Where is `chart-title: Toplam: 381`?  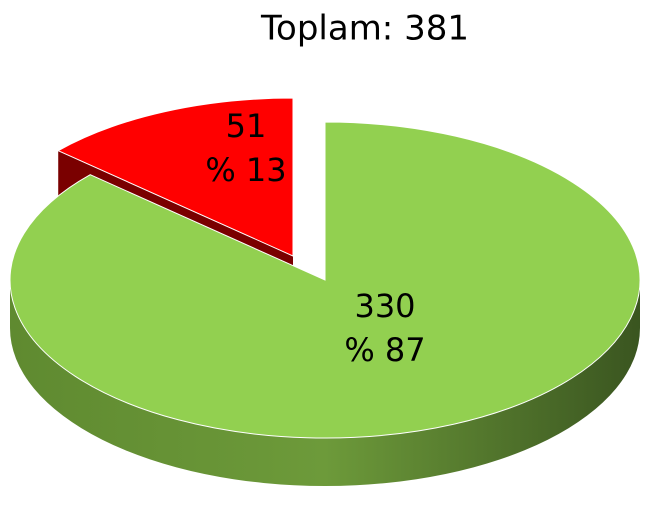
chart-title: Toplam: 381 is located at coordinates (364, 29).